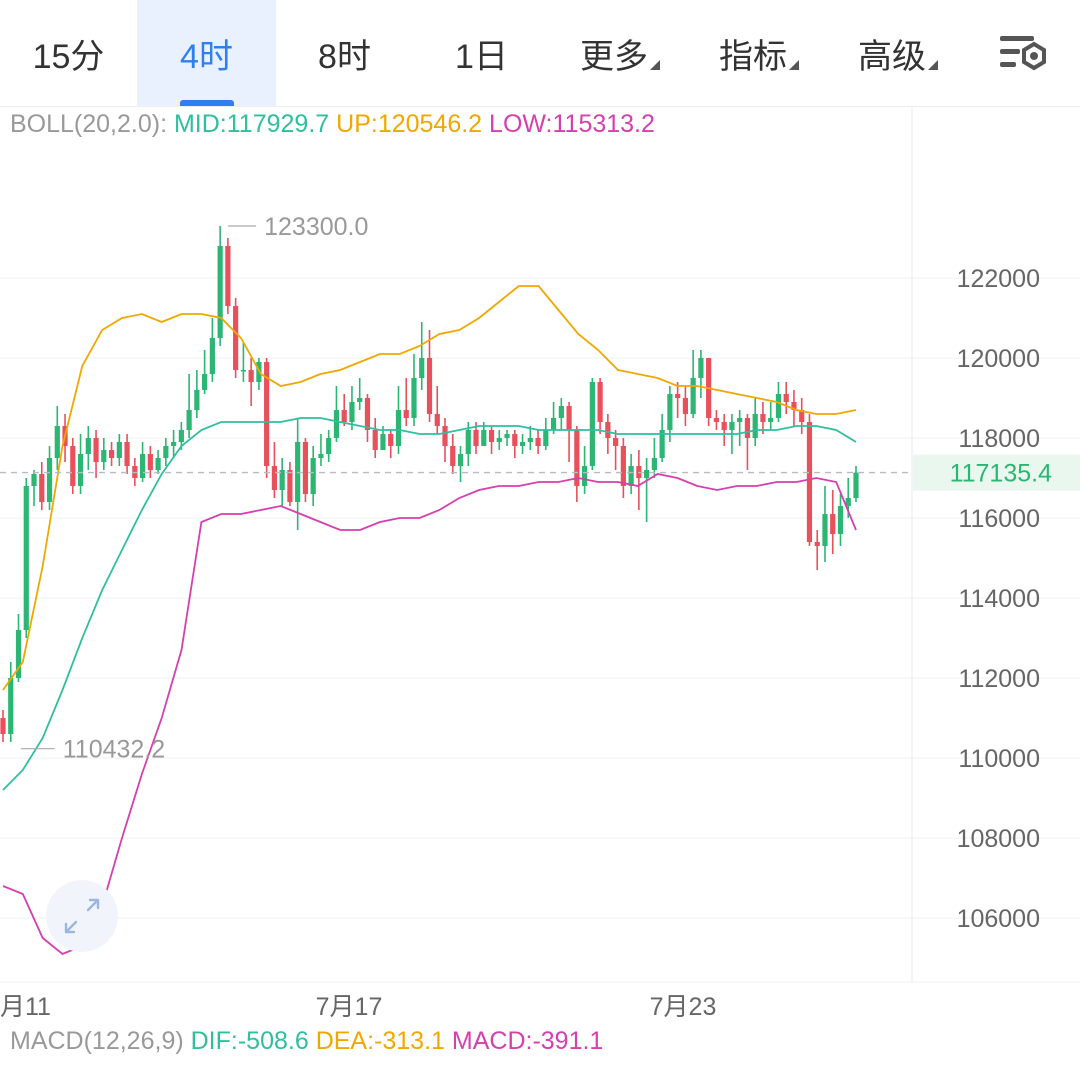 The height and width of the screenshot is (1067, 1080). Describe the element at coordinates (251, 124) in the screenshot. I see `boll-mid-value: MID:117929.7` at that location.